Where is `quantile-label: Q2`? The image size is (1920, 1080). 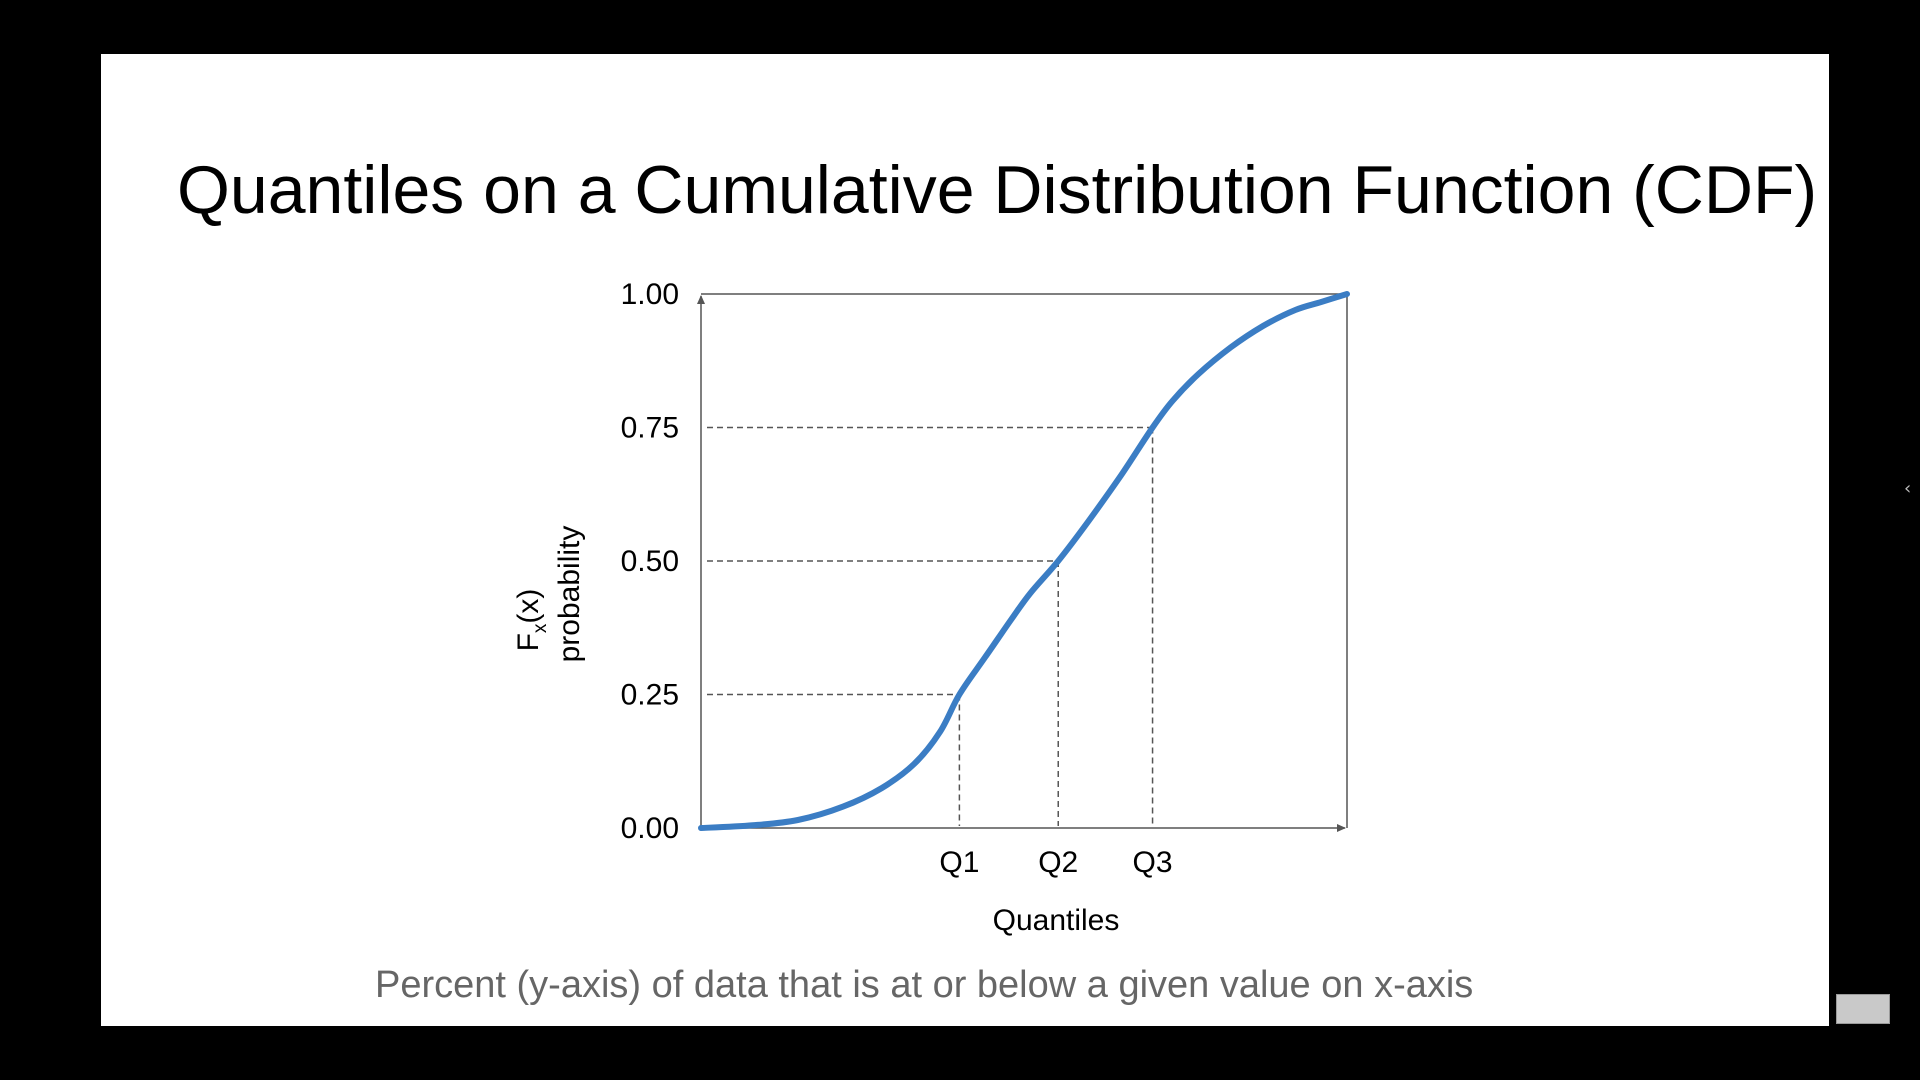 quantile-label: Q2 is located at coordinates (1058, 862).